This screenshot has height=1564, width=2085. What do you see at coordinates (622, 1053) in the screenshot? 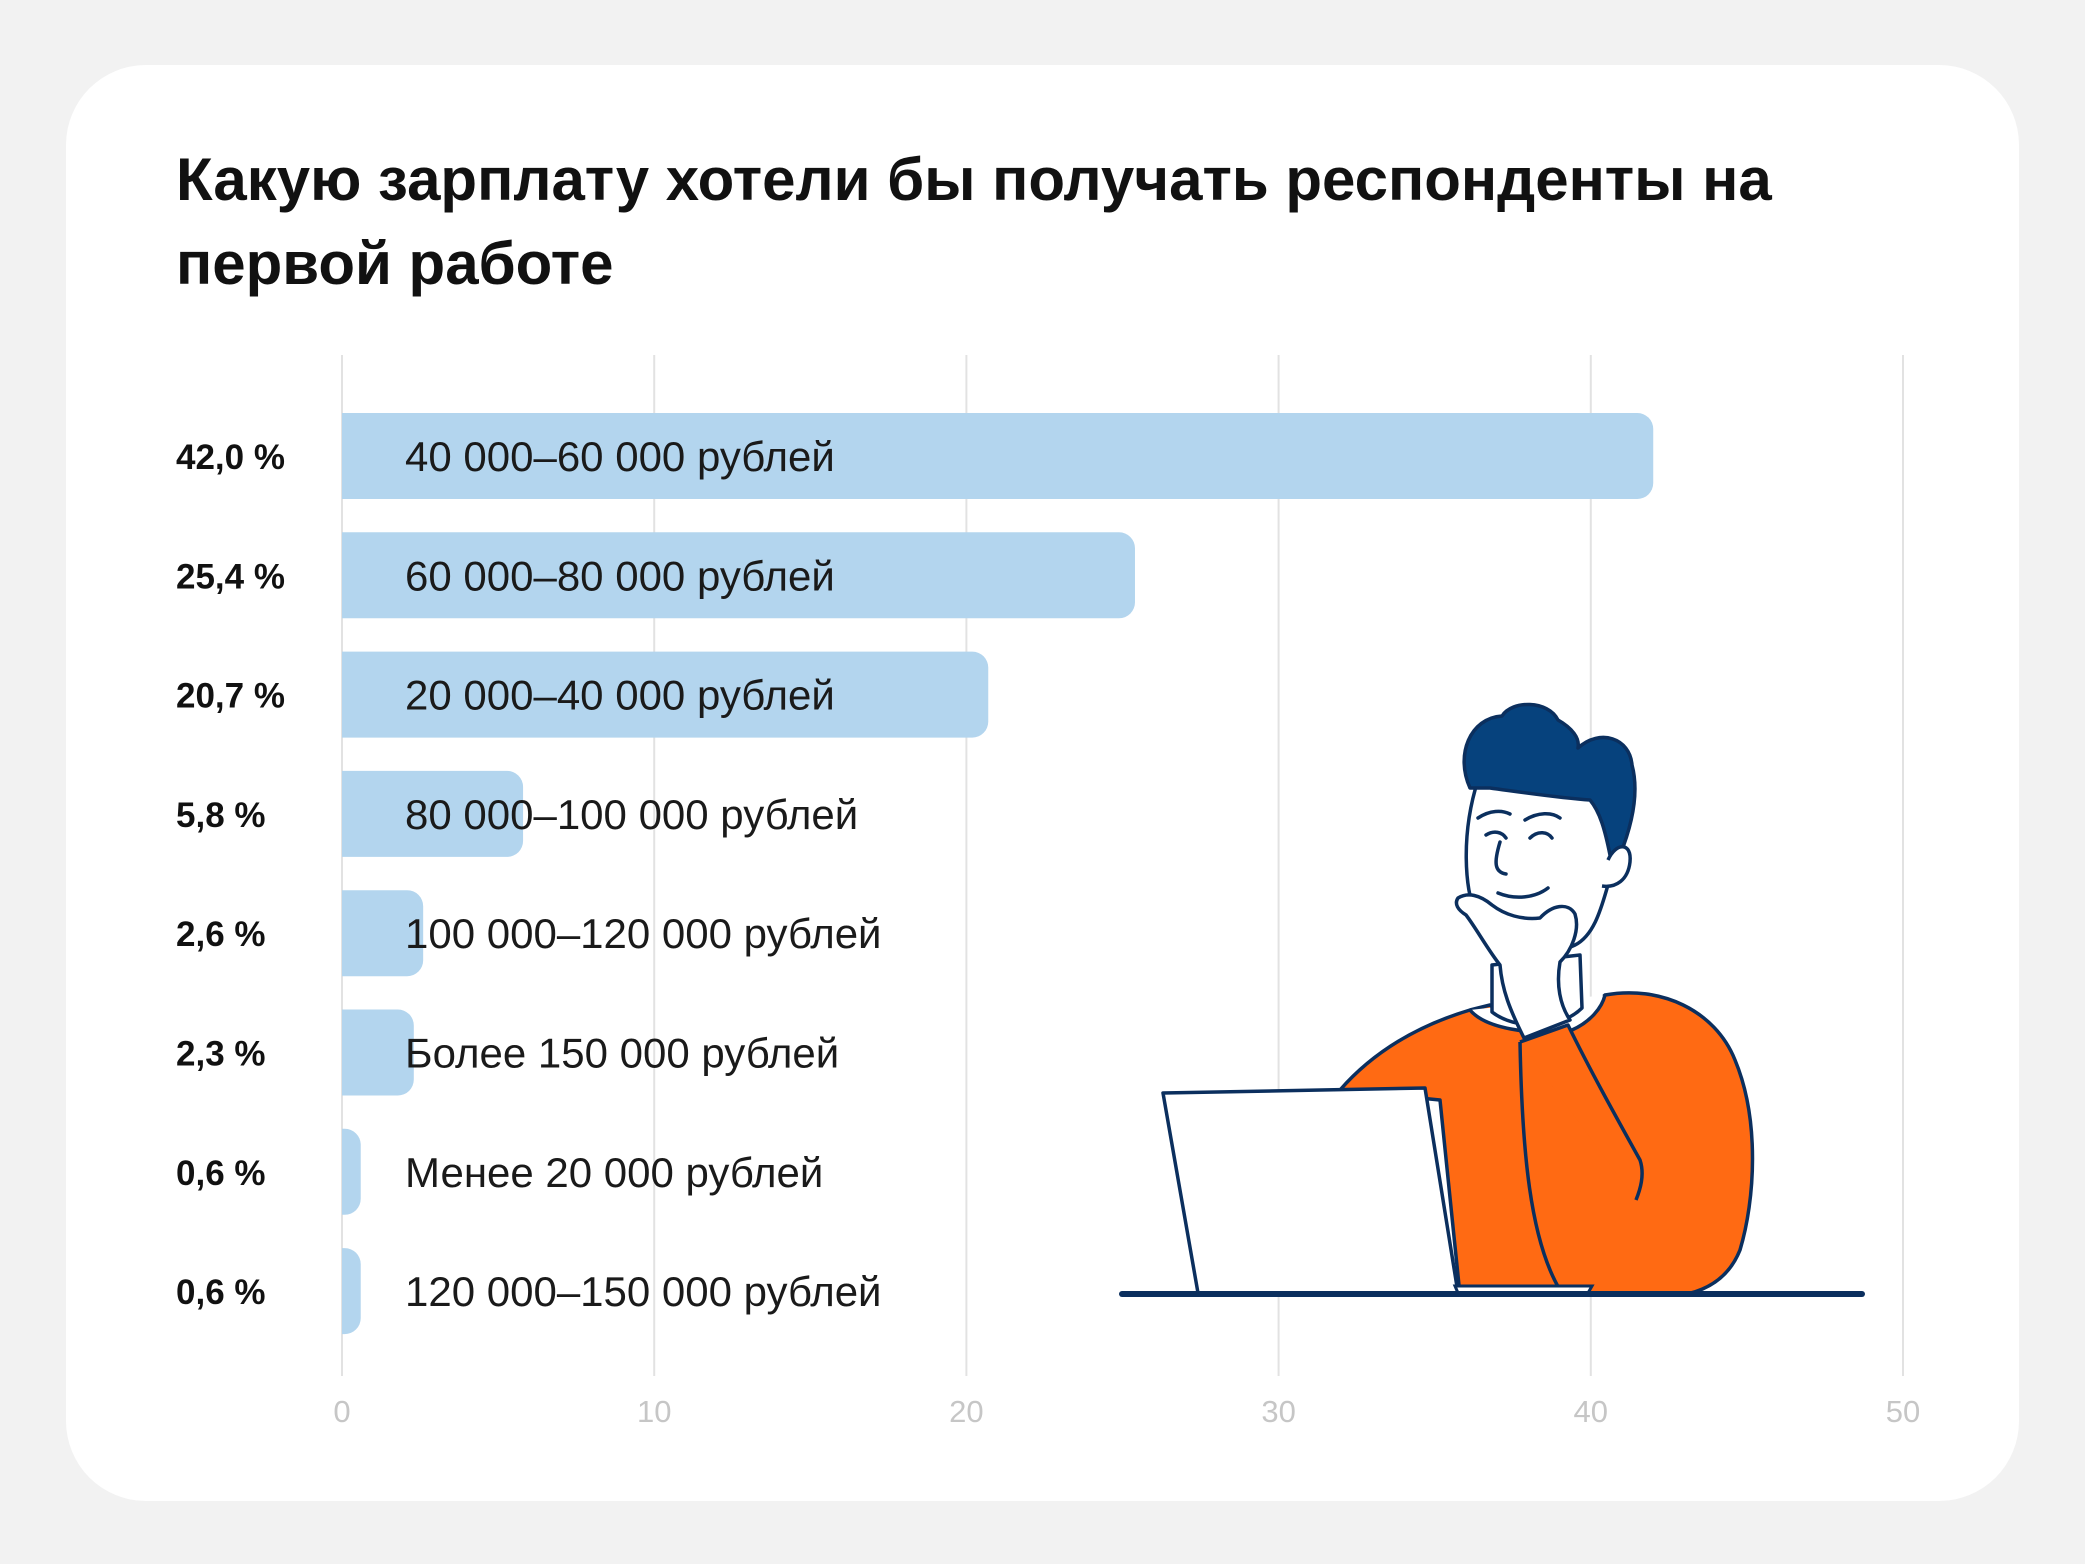
I see `category-label: Более 150 000 рублей` at bounding box center [622, 1053].